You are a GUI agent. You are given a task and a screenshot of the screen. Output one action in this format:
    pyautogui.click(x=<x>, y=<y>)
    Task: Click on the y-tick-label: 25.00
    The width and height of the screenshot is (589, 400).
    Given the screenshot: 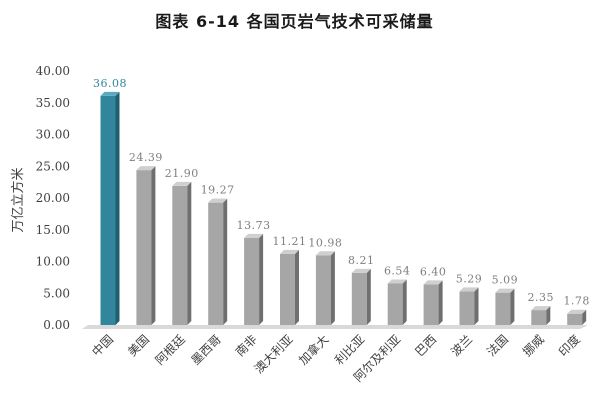 What is the action you would take?
    pyautogui.click(x=53, y=166)
    